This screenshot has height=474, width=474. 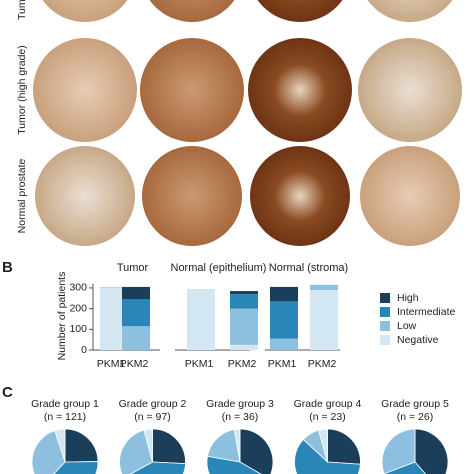 What do you see at coordinates (7, 267) in the screenshot?
I see `panel-label: B` at bounding box center [7, 267].